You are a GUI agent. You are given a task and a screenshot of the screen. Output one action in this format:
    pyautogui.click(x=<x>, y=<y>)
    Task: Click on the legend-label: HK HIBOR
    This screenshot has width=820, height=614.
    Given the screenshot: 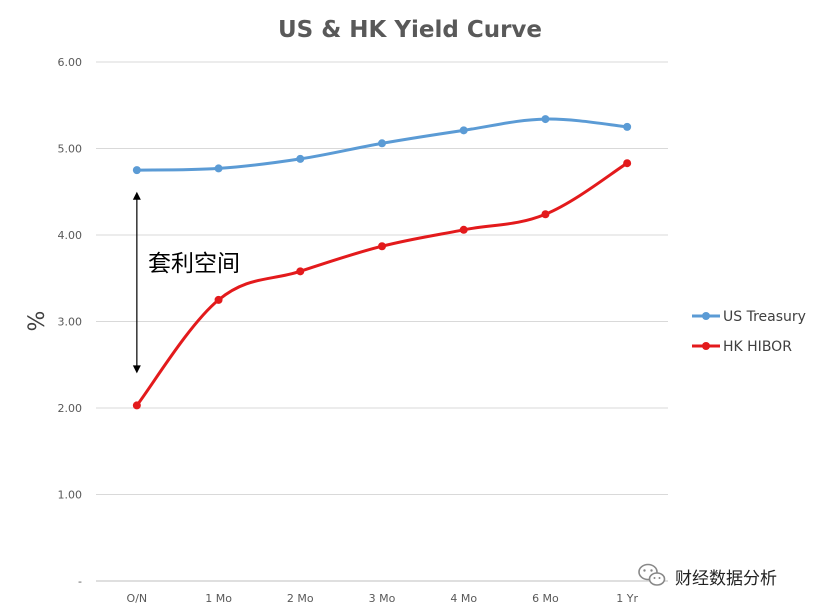 What is the action you would take?
    pyautogui.click(x=757, y=347)
    